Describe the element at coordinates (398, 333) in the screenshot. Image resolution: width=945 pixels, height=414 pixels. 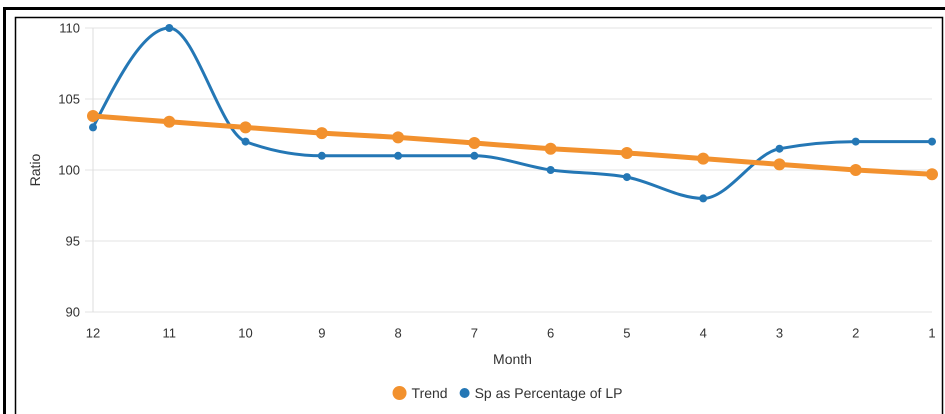
I see `x-tick-label: 8` at that location.